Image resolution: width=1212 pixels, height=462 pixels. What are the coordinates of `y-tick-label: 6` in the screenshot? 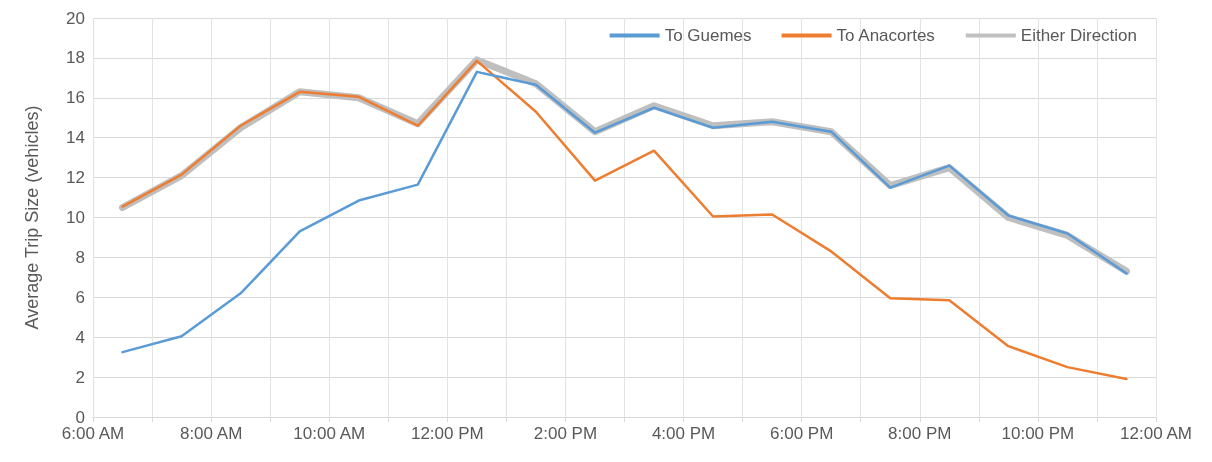 It's located at (80, 297).